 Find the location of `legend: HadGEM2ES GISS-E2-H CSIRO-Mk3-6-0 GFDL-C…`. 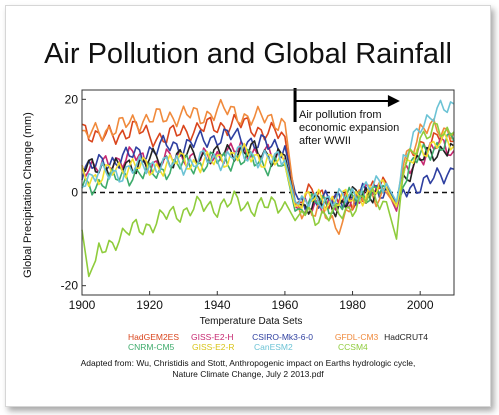

legend: HadGEM2ES GISS-E2-H CSIRO-Mk3-6-0 GFDL-C… is located at coordinates (278, 342).